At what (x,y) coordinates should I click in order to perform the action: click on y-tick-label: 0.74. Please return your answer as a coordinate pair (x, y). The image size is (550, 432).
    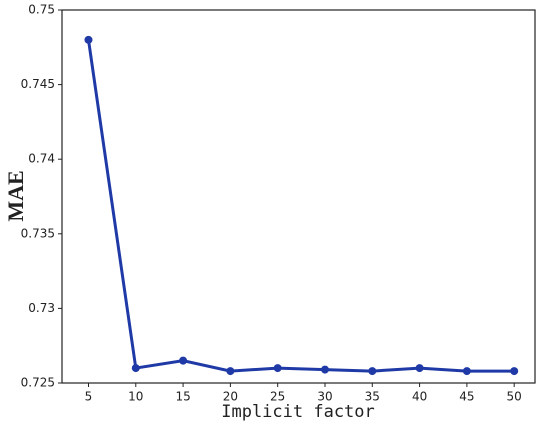
    Looking at the image, I should click on (41, 159).